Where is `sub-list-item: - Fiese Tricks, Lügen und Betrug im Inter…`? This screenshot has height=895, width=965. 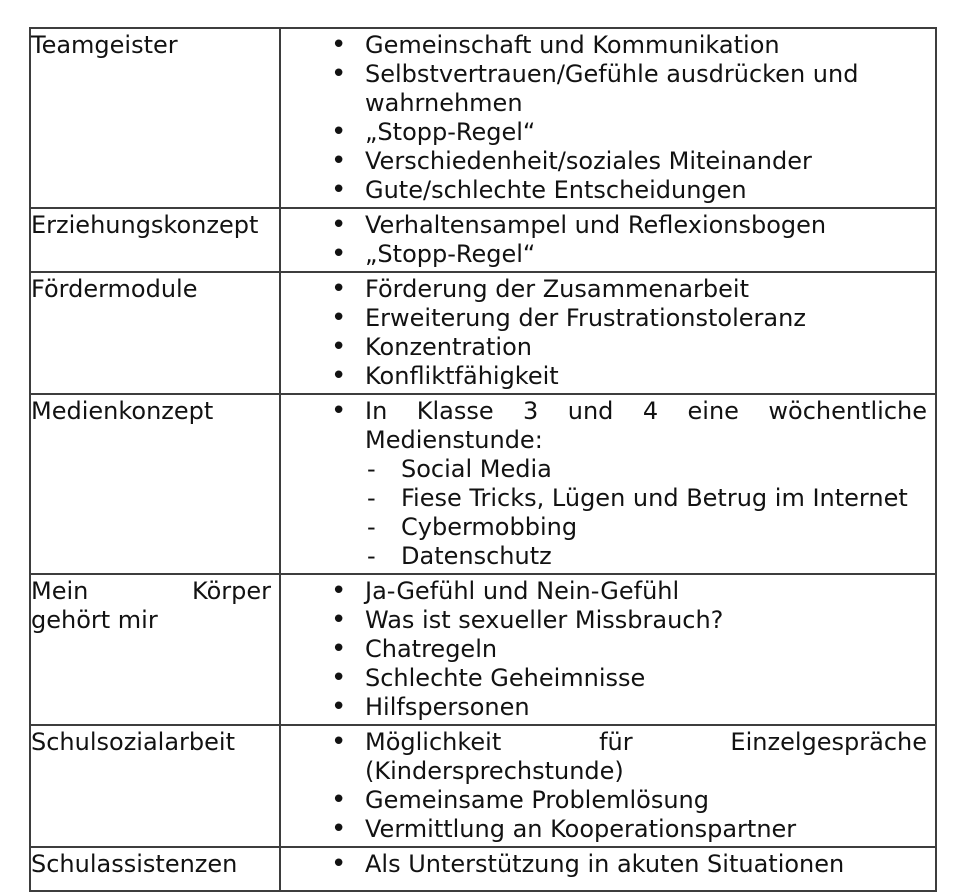
sub-list-item: - Fiese Tricks, Lügen und Betrug im Inter… is located at coordinates (604, 498).